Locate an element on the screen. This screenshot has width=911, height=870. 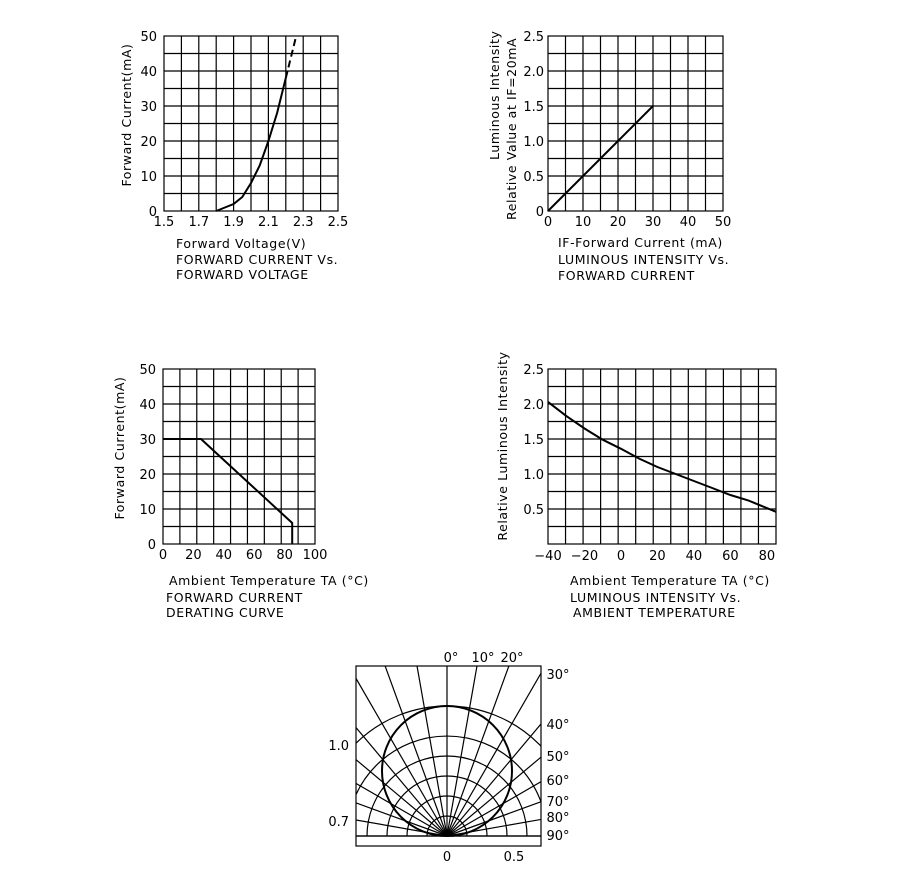
y-tick-label: 1.5 is located at coordinates (533, 440).